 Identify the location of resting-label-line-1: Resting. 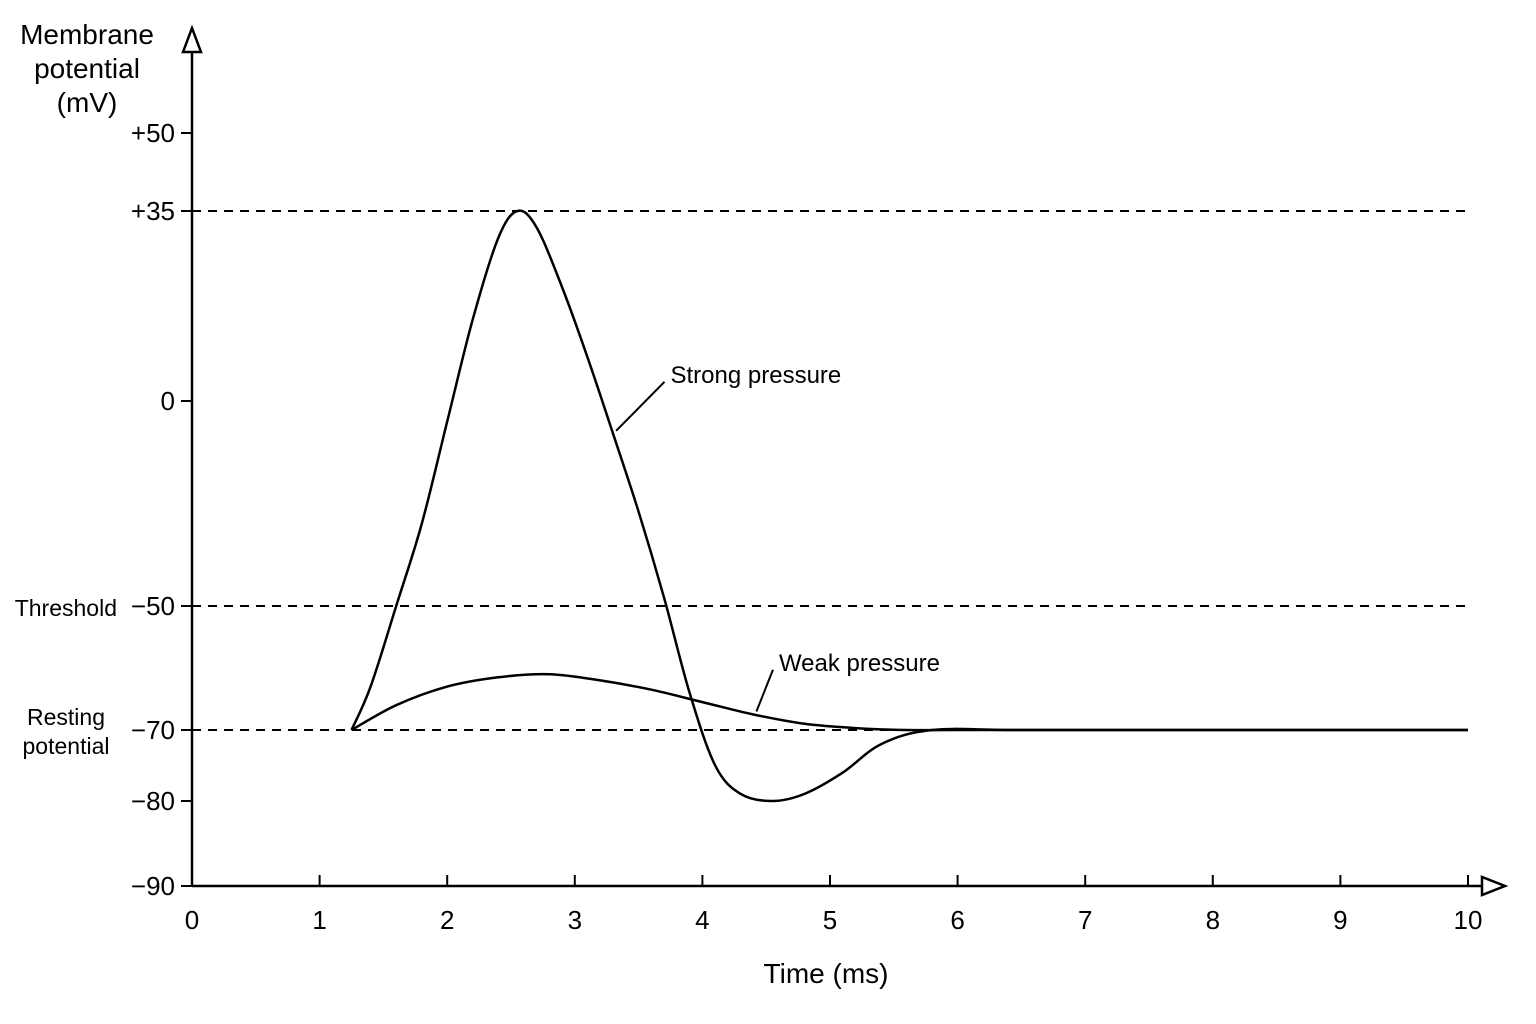
(66, 717).